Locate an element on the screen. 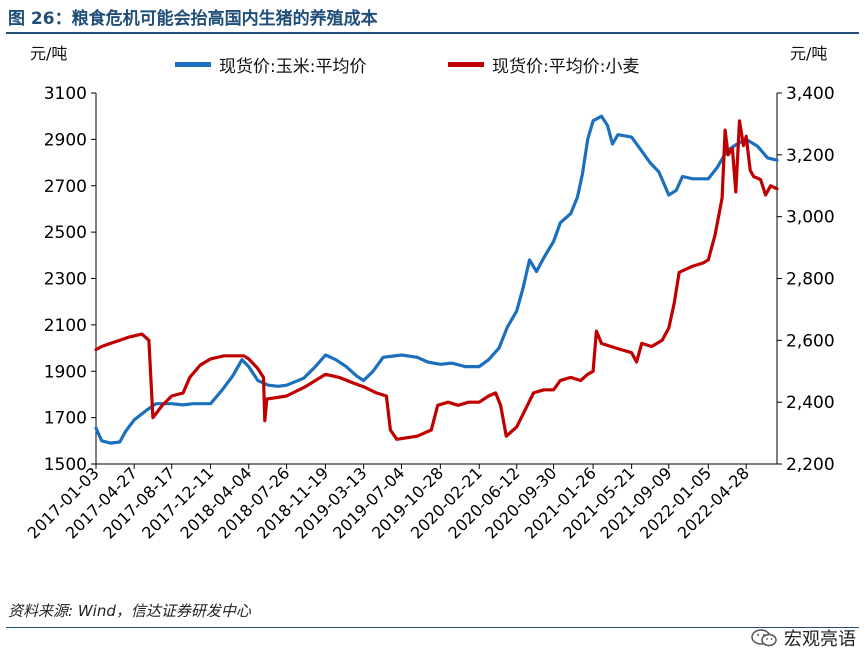  legend-item-wheat: 现货价:平均价:小麦 is located at coordinates (543, 64).